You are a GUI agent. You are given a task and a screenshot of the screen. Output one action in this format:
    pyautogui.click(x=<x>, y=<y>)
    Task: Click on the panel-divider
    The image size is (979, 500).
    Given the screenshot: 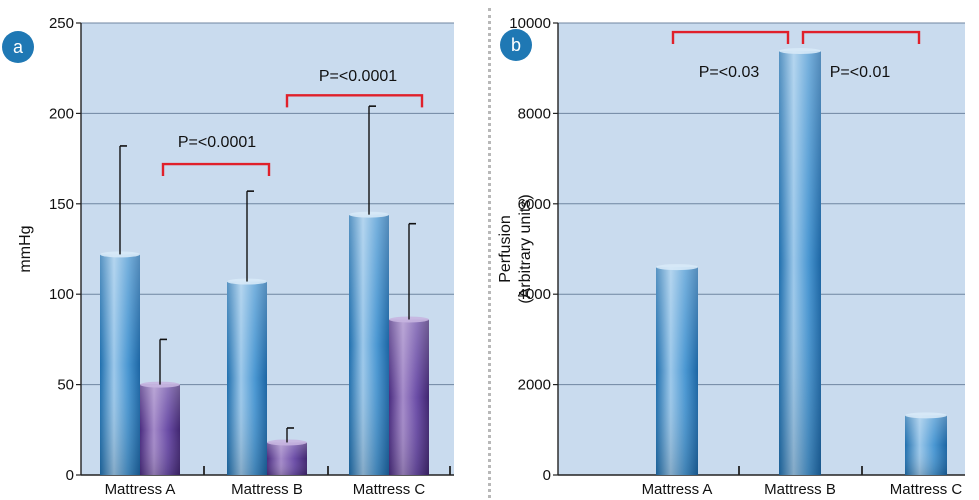 What is the action you would take?
    pyautogui.click(x=489, y=253)
    